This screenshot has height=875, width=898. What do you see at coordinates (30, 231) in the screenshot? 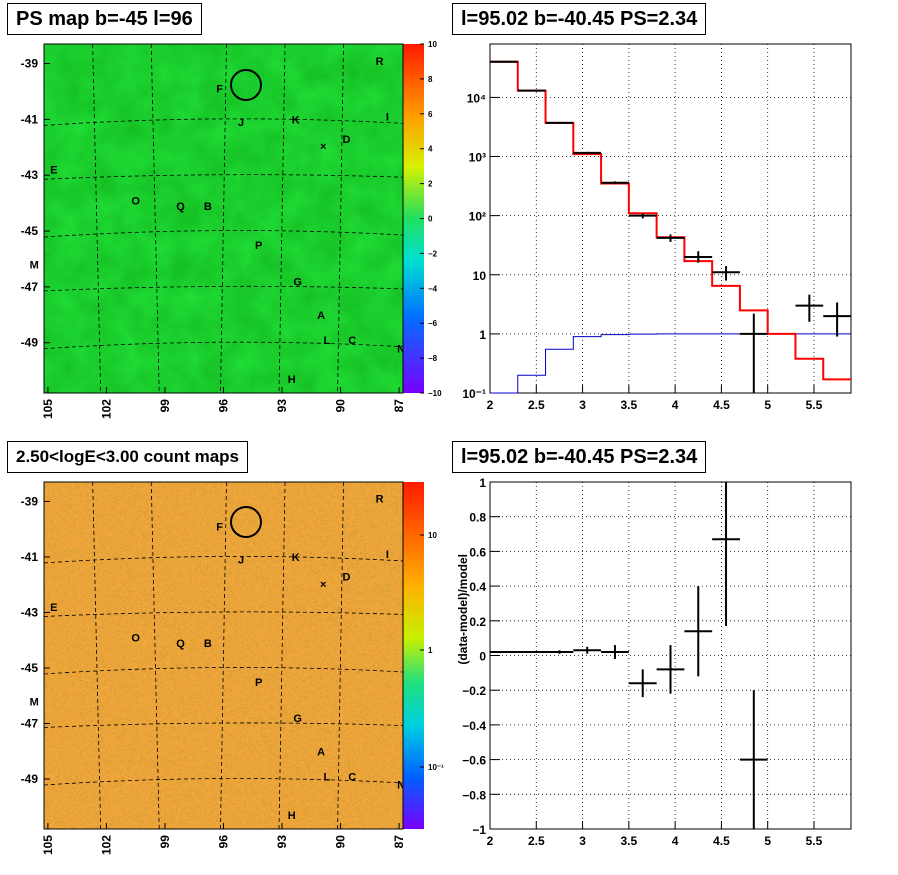
I see `latitude-tick-label: -45` at bounding box center [30, 231].